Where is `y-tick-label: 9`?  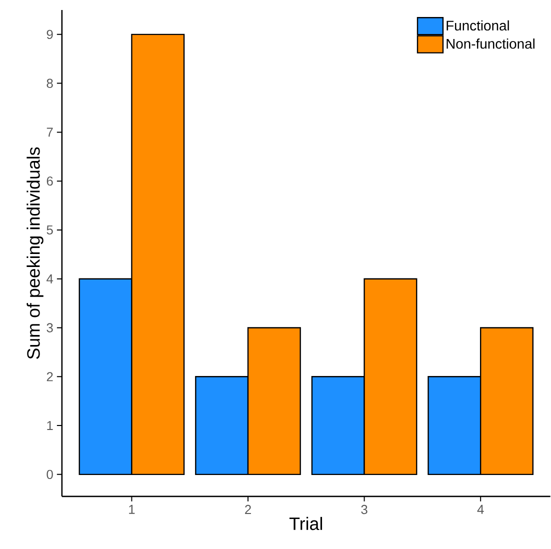 y-tick-label: 9 is located at coordinates (49, 34).